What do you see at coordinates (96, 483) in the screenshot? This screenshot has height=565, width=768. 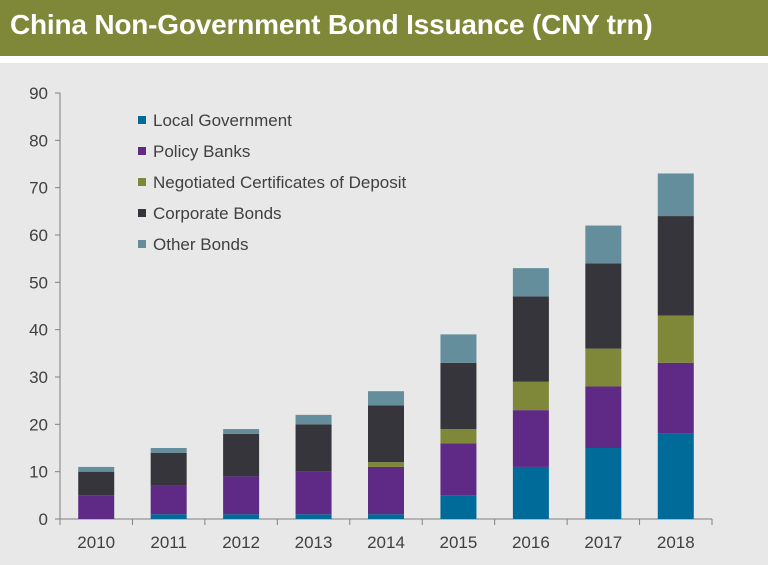 I see `bar-corporate-bonds-2010` at bounding box center [96, 483].